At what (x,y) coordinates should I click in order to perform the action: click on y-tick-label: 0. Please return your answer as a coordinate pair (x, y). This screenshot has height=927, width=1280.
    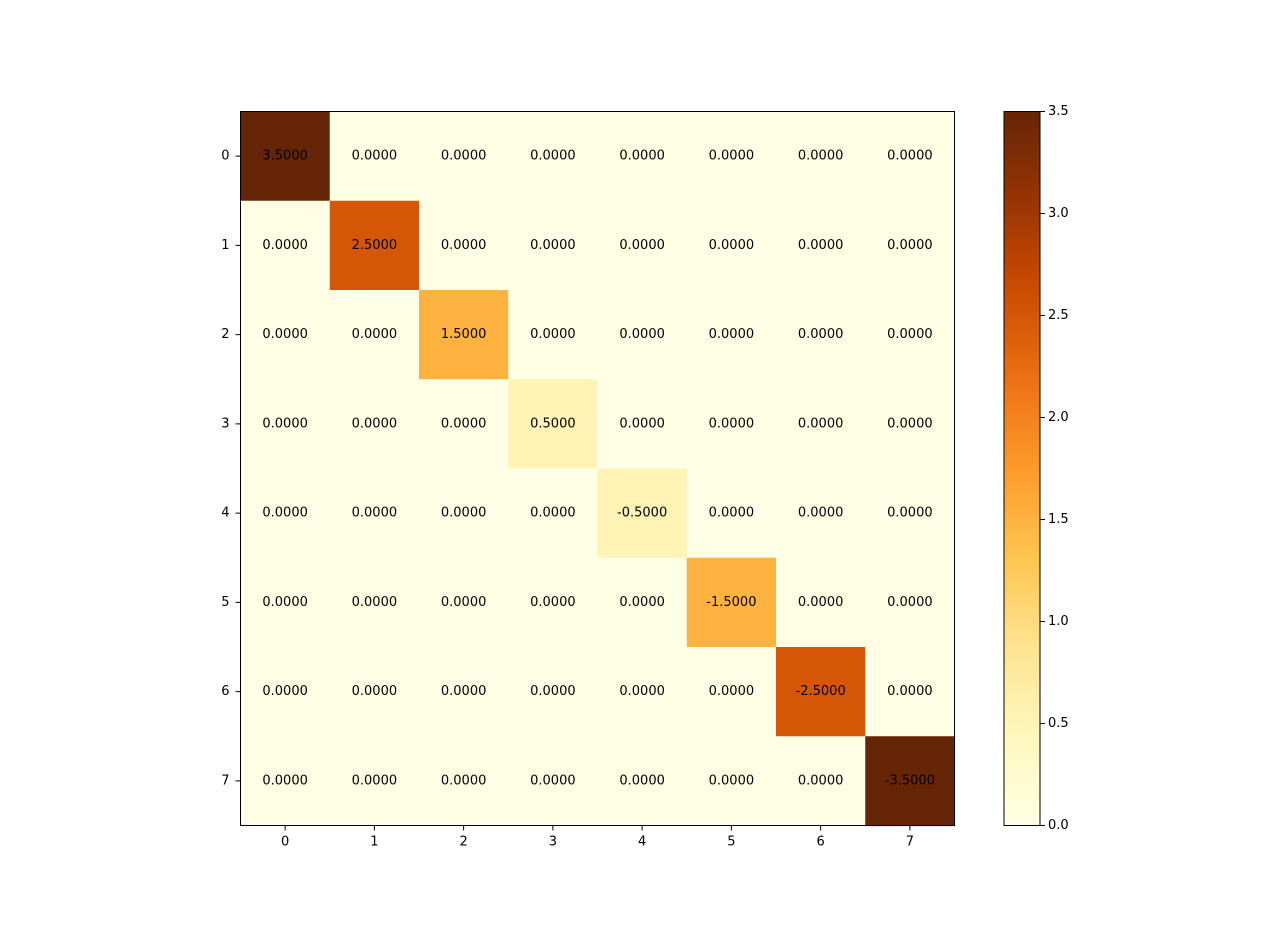
    Looking at the image, I should click on (225, 156).